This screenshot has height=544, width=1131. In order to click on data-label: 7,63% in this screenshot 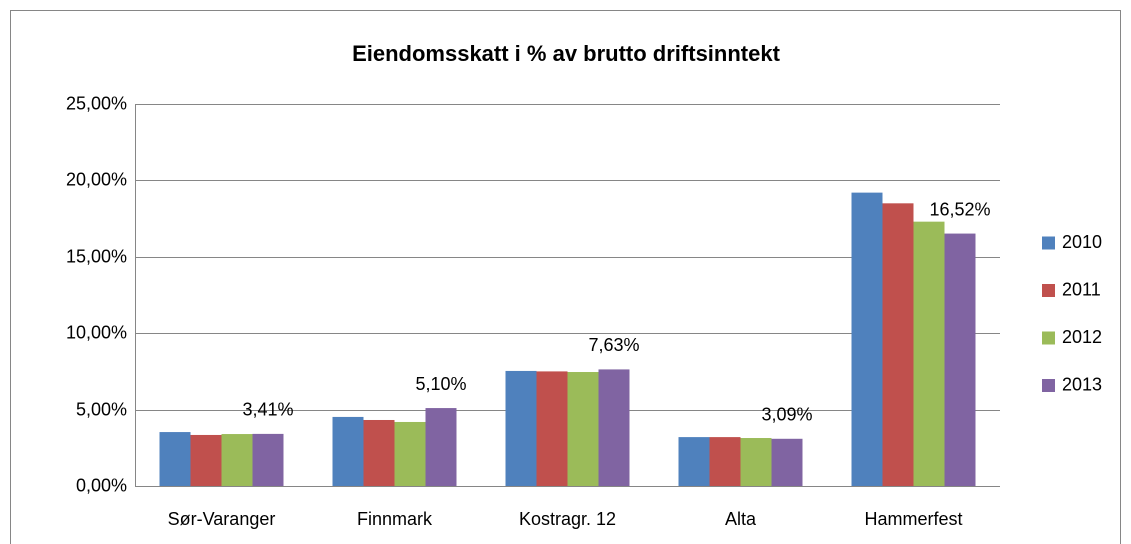, I will do `click(613, 345)`.